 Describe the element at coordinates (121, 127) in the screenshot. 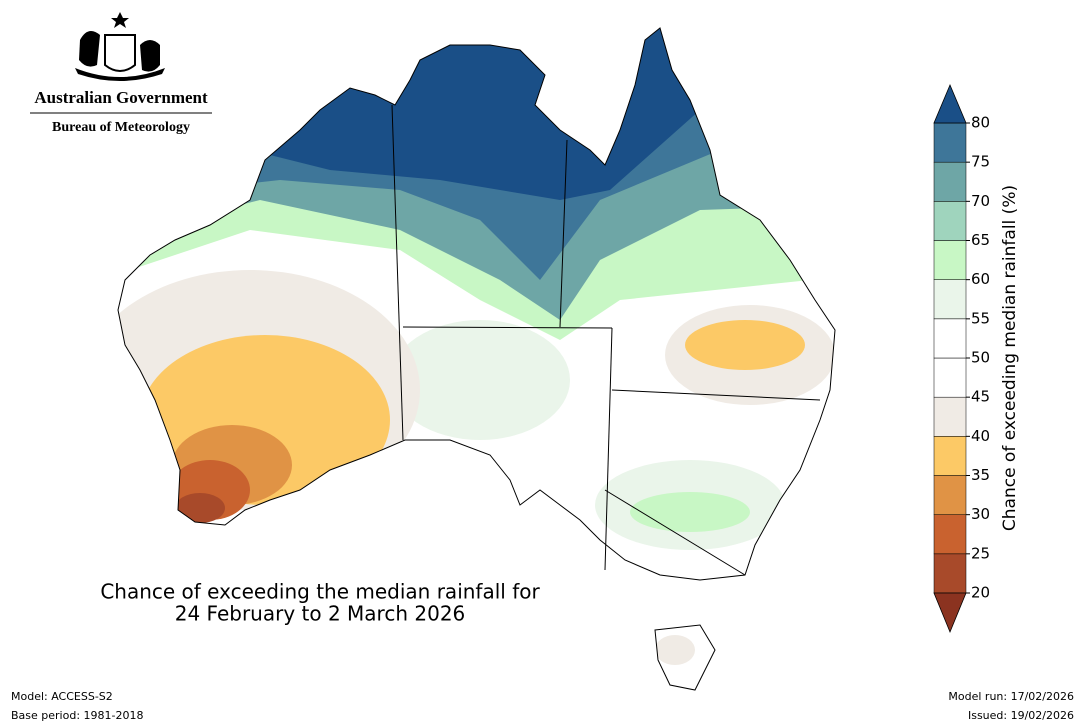

I see `agency: Bureau of Meteorology` at that location.